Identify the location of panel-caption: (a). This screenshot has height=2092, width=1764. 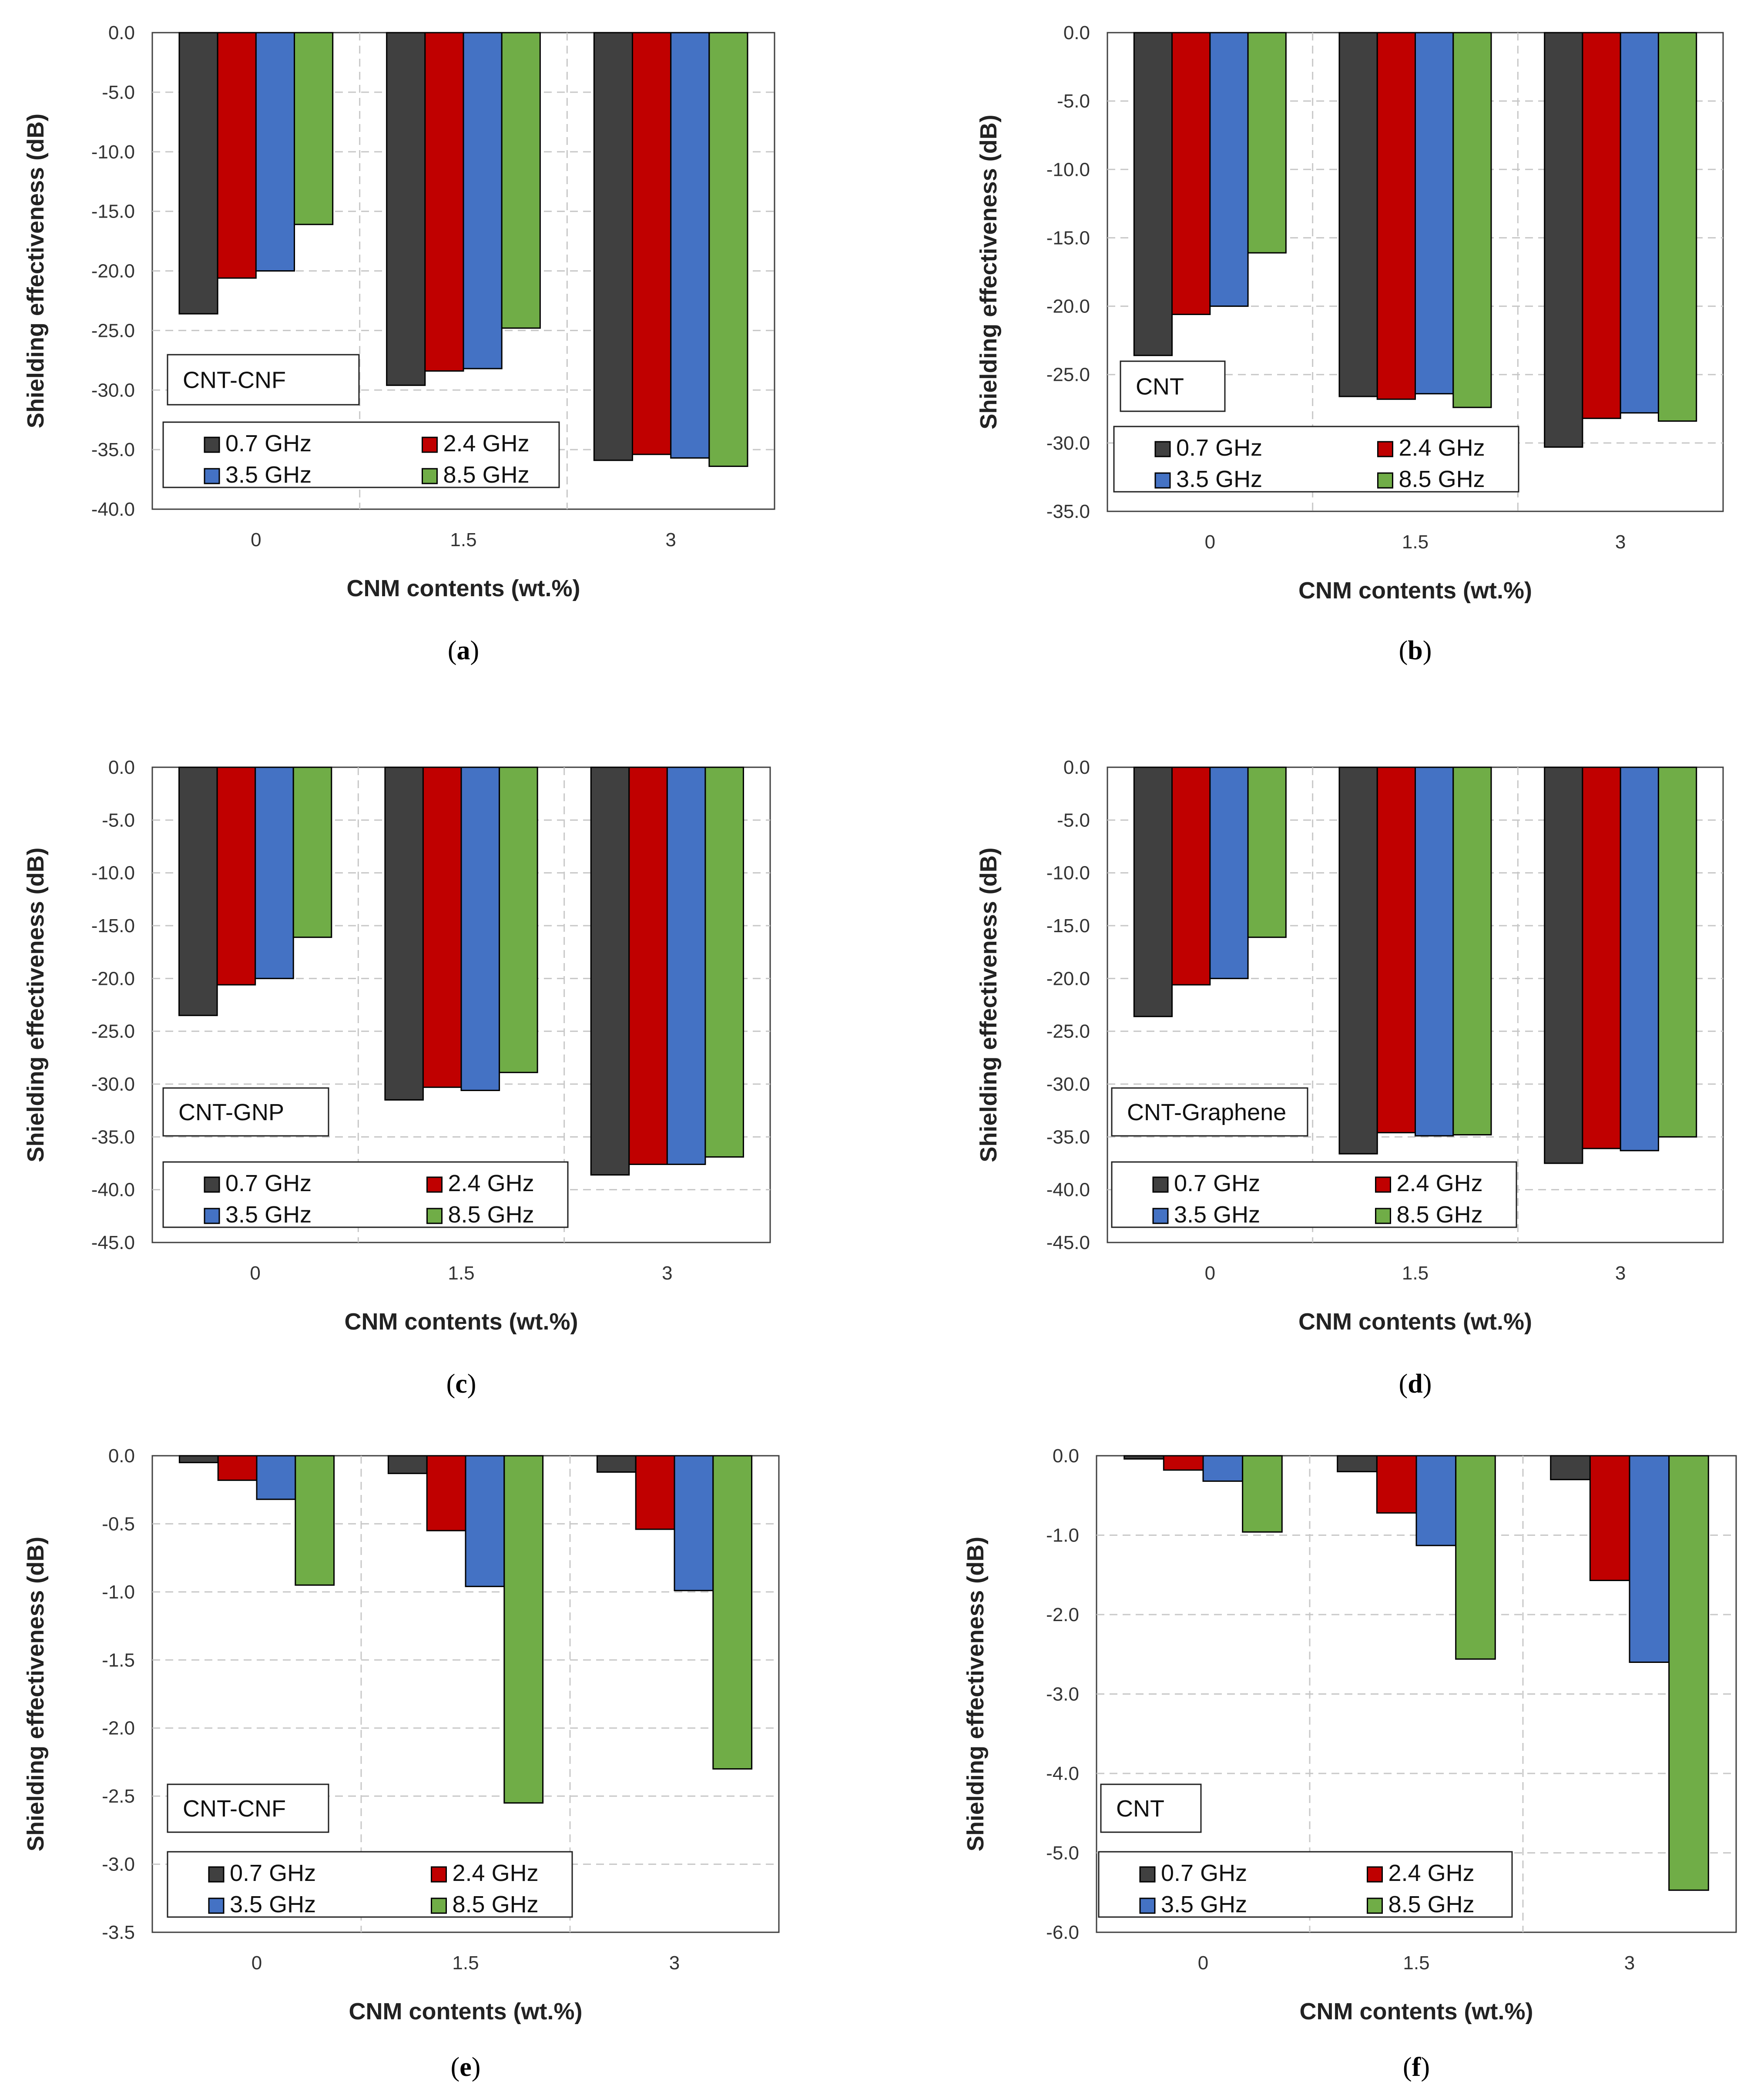
(463, 650).